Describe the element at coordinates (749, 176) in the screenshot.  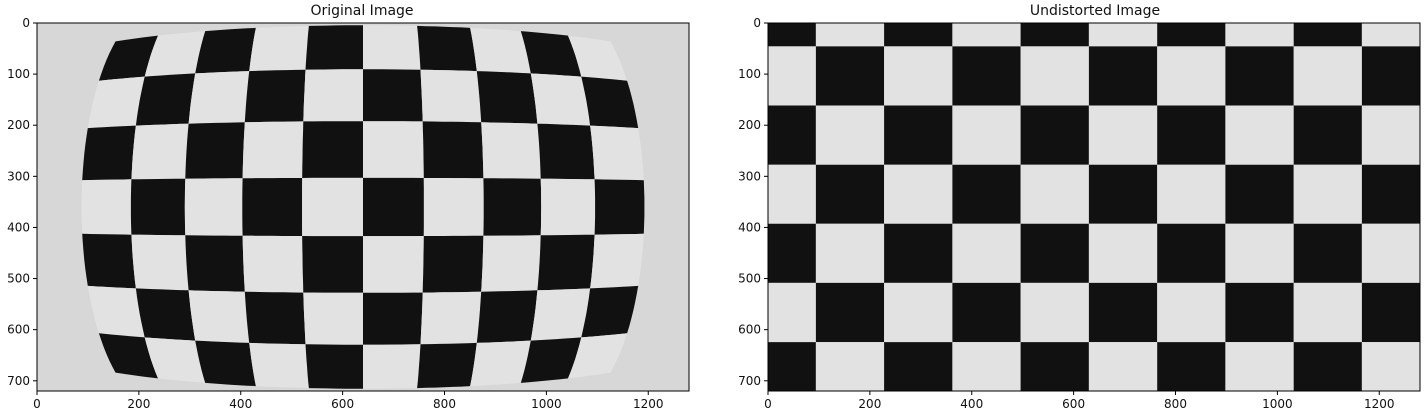
I see `y-tick-label: 300` at that location.